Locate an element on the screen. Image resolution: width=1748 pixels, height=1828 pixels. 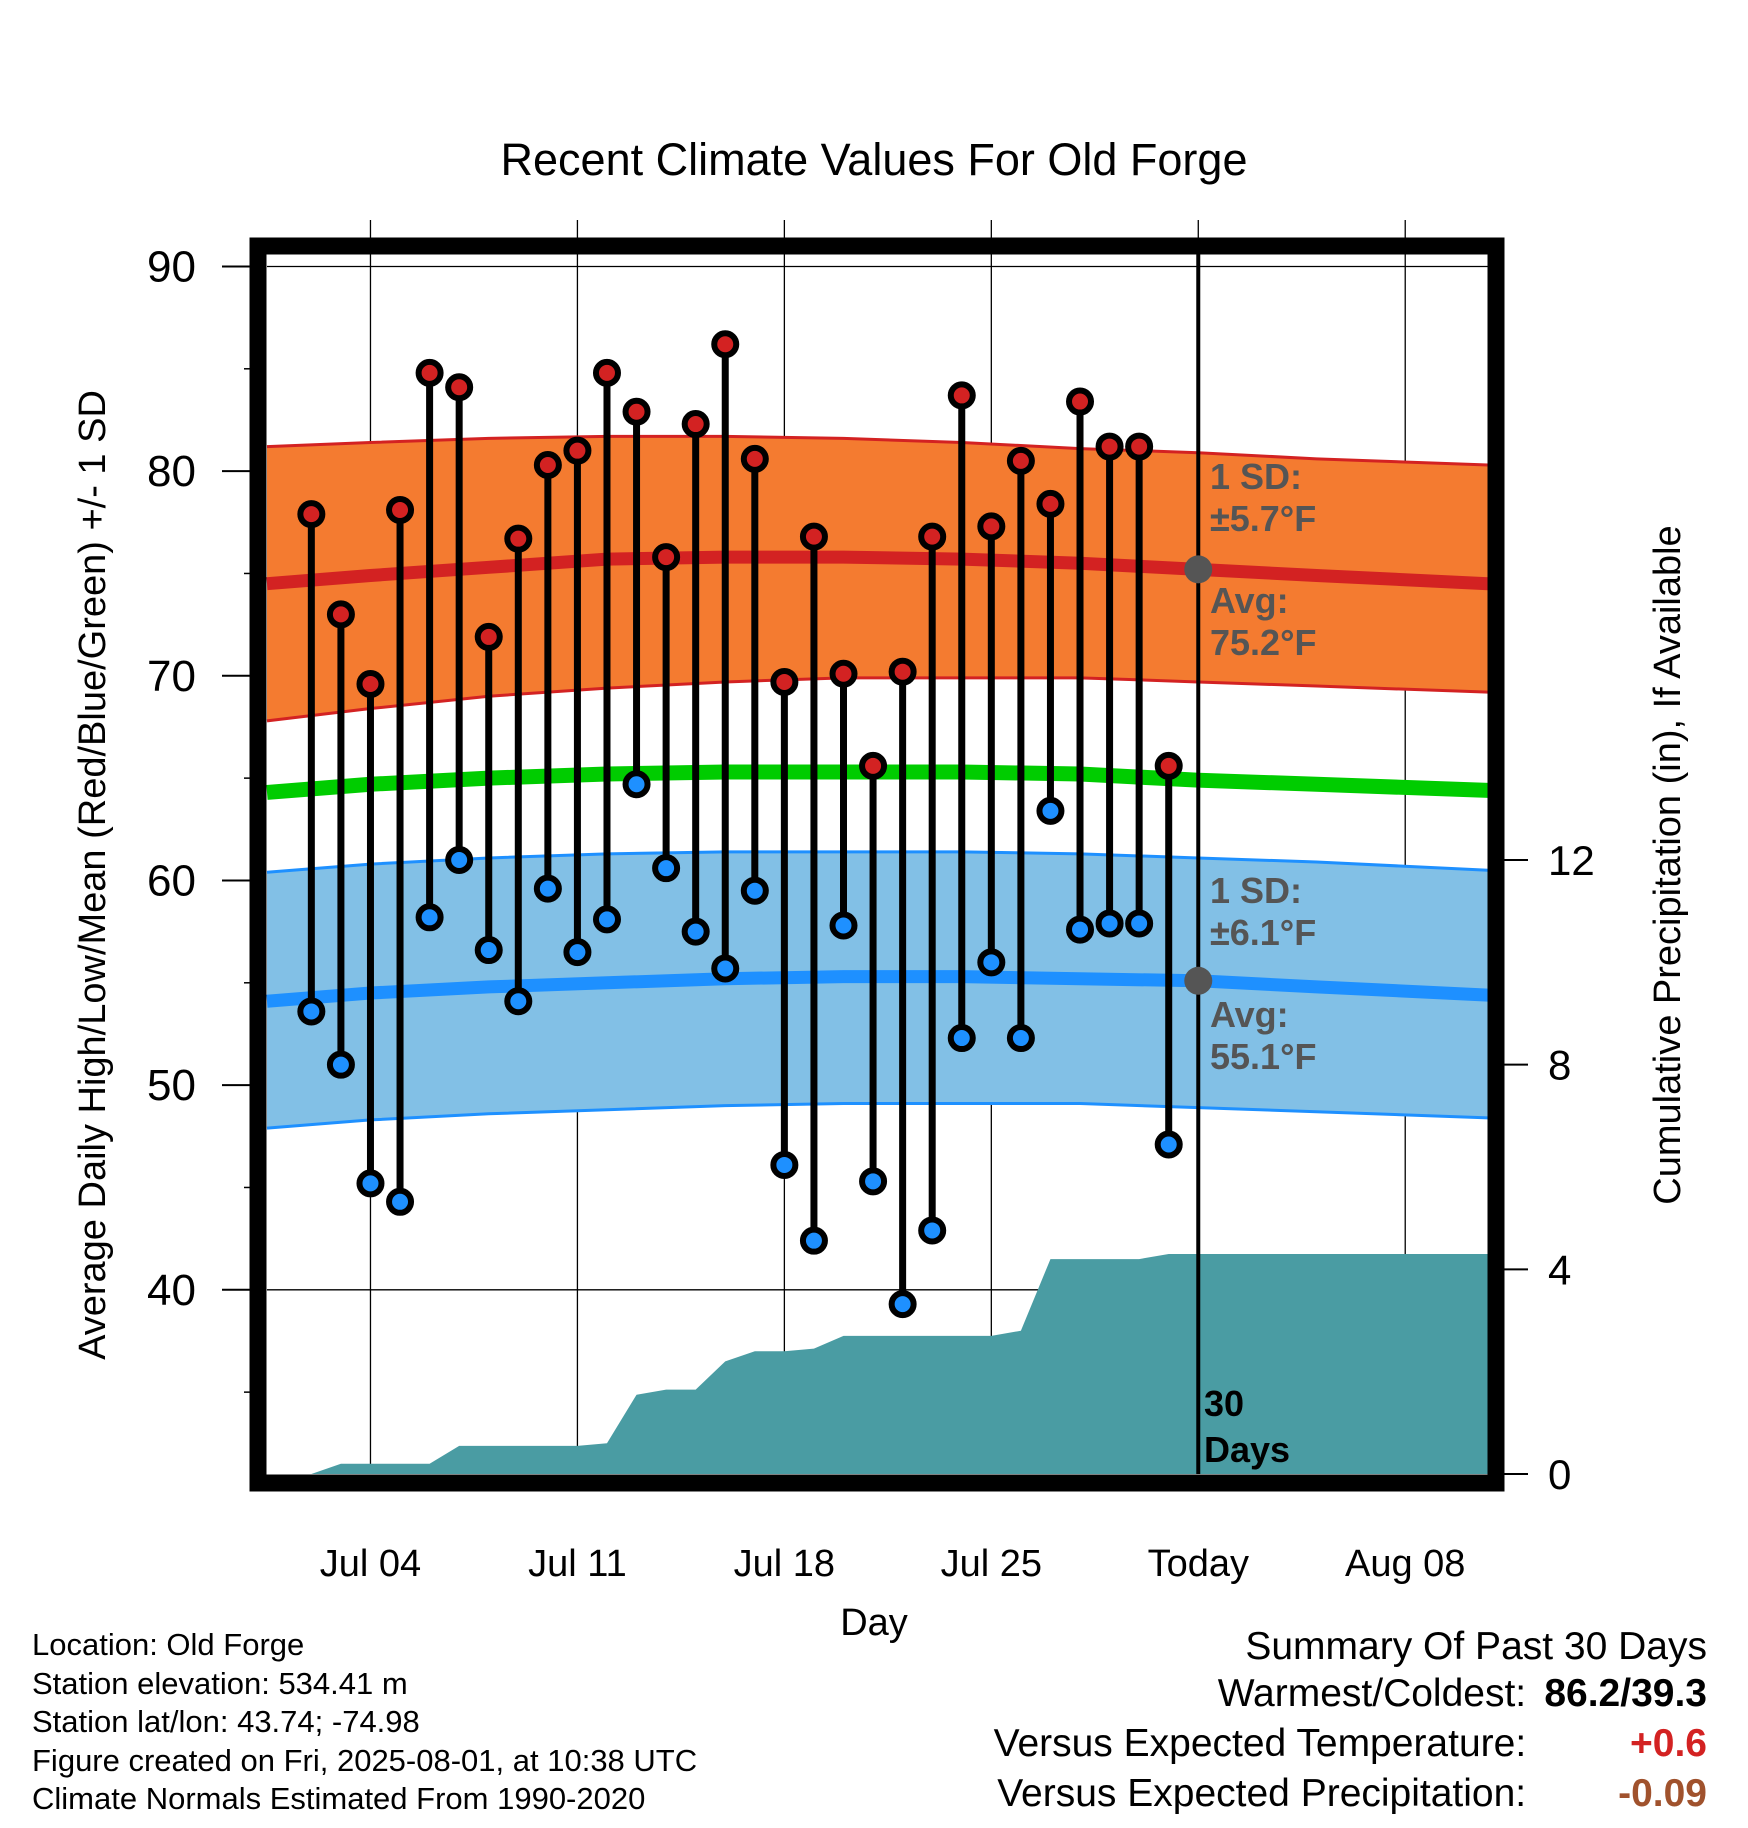
temp-label: Versus Expected Temperature: is located at coordinates (1260, 1743).